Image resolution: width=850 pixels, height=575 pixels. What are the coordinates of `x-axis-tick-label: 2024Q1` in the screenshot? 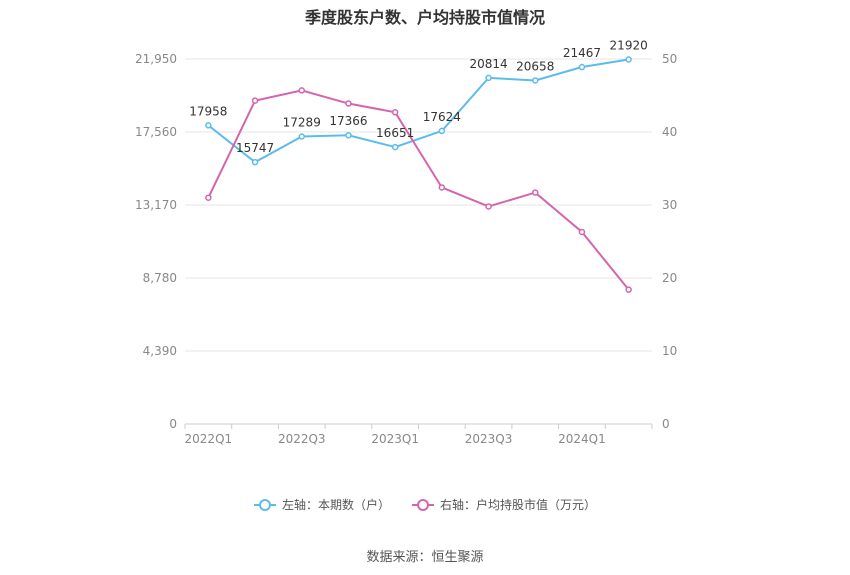 It's located at (582, 439).